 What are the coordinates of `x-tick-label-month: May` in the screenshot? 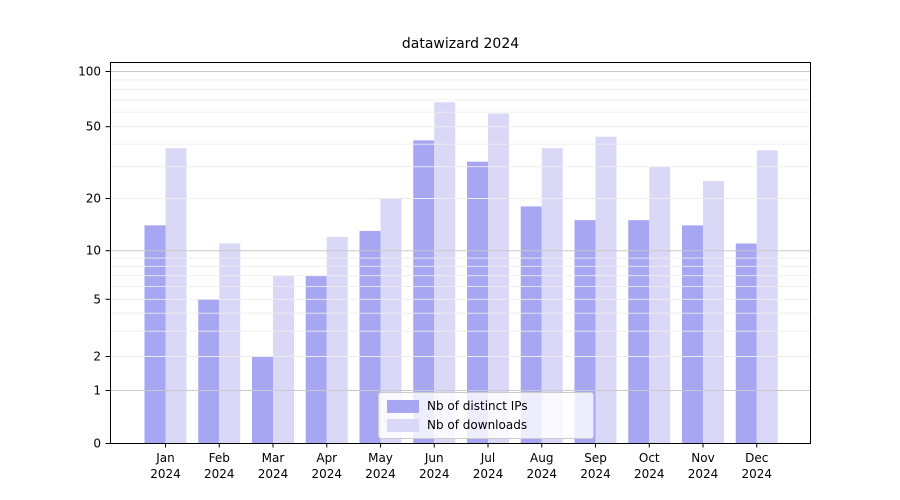 It's located at (380, 458).